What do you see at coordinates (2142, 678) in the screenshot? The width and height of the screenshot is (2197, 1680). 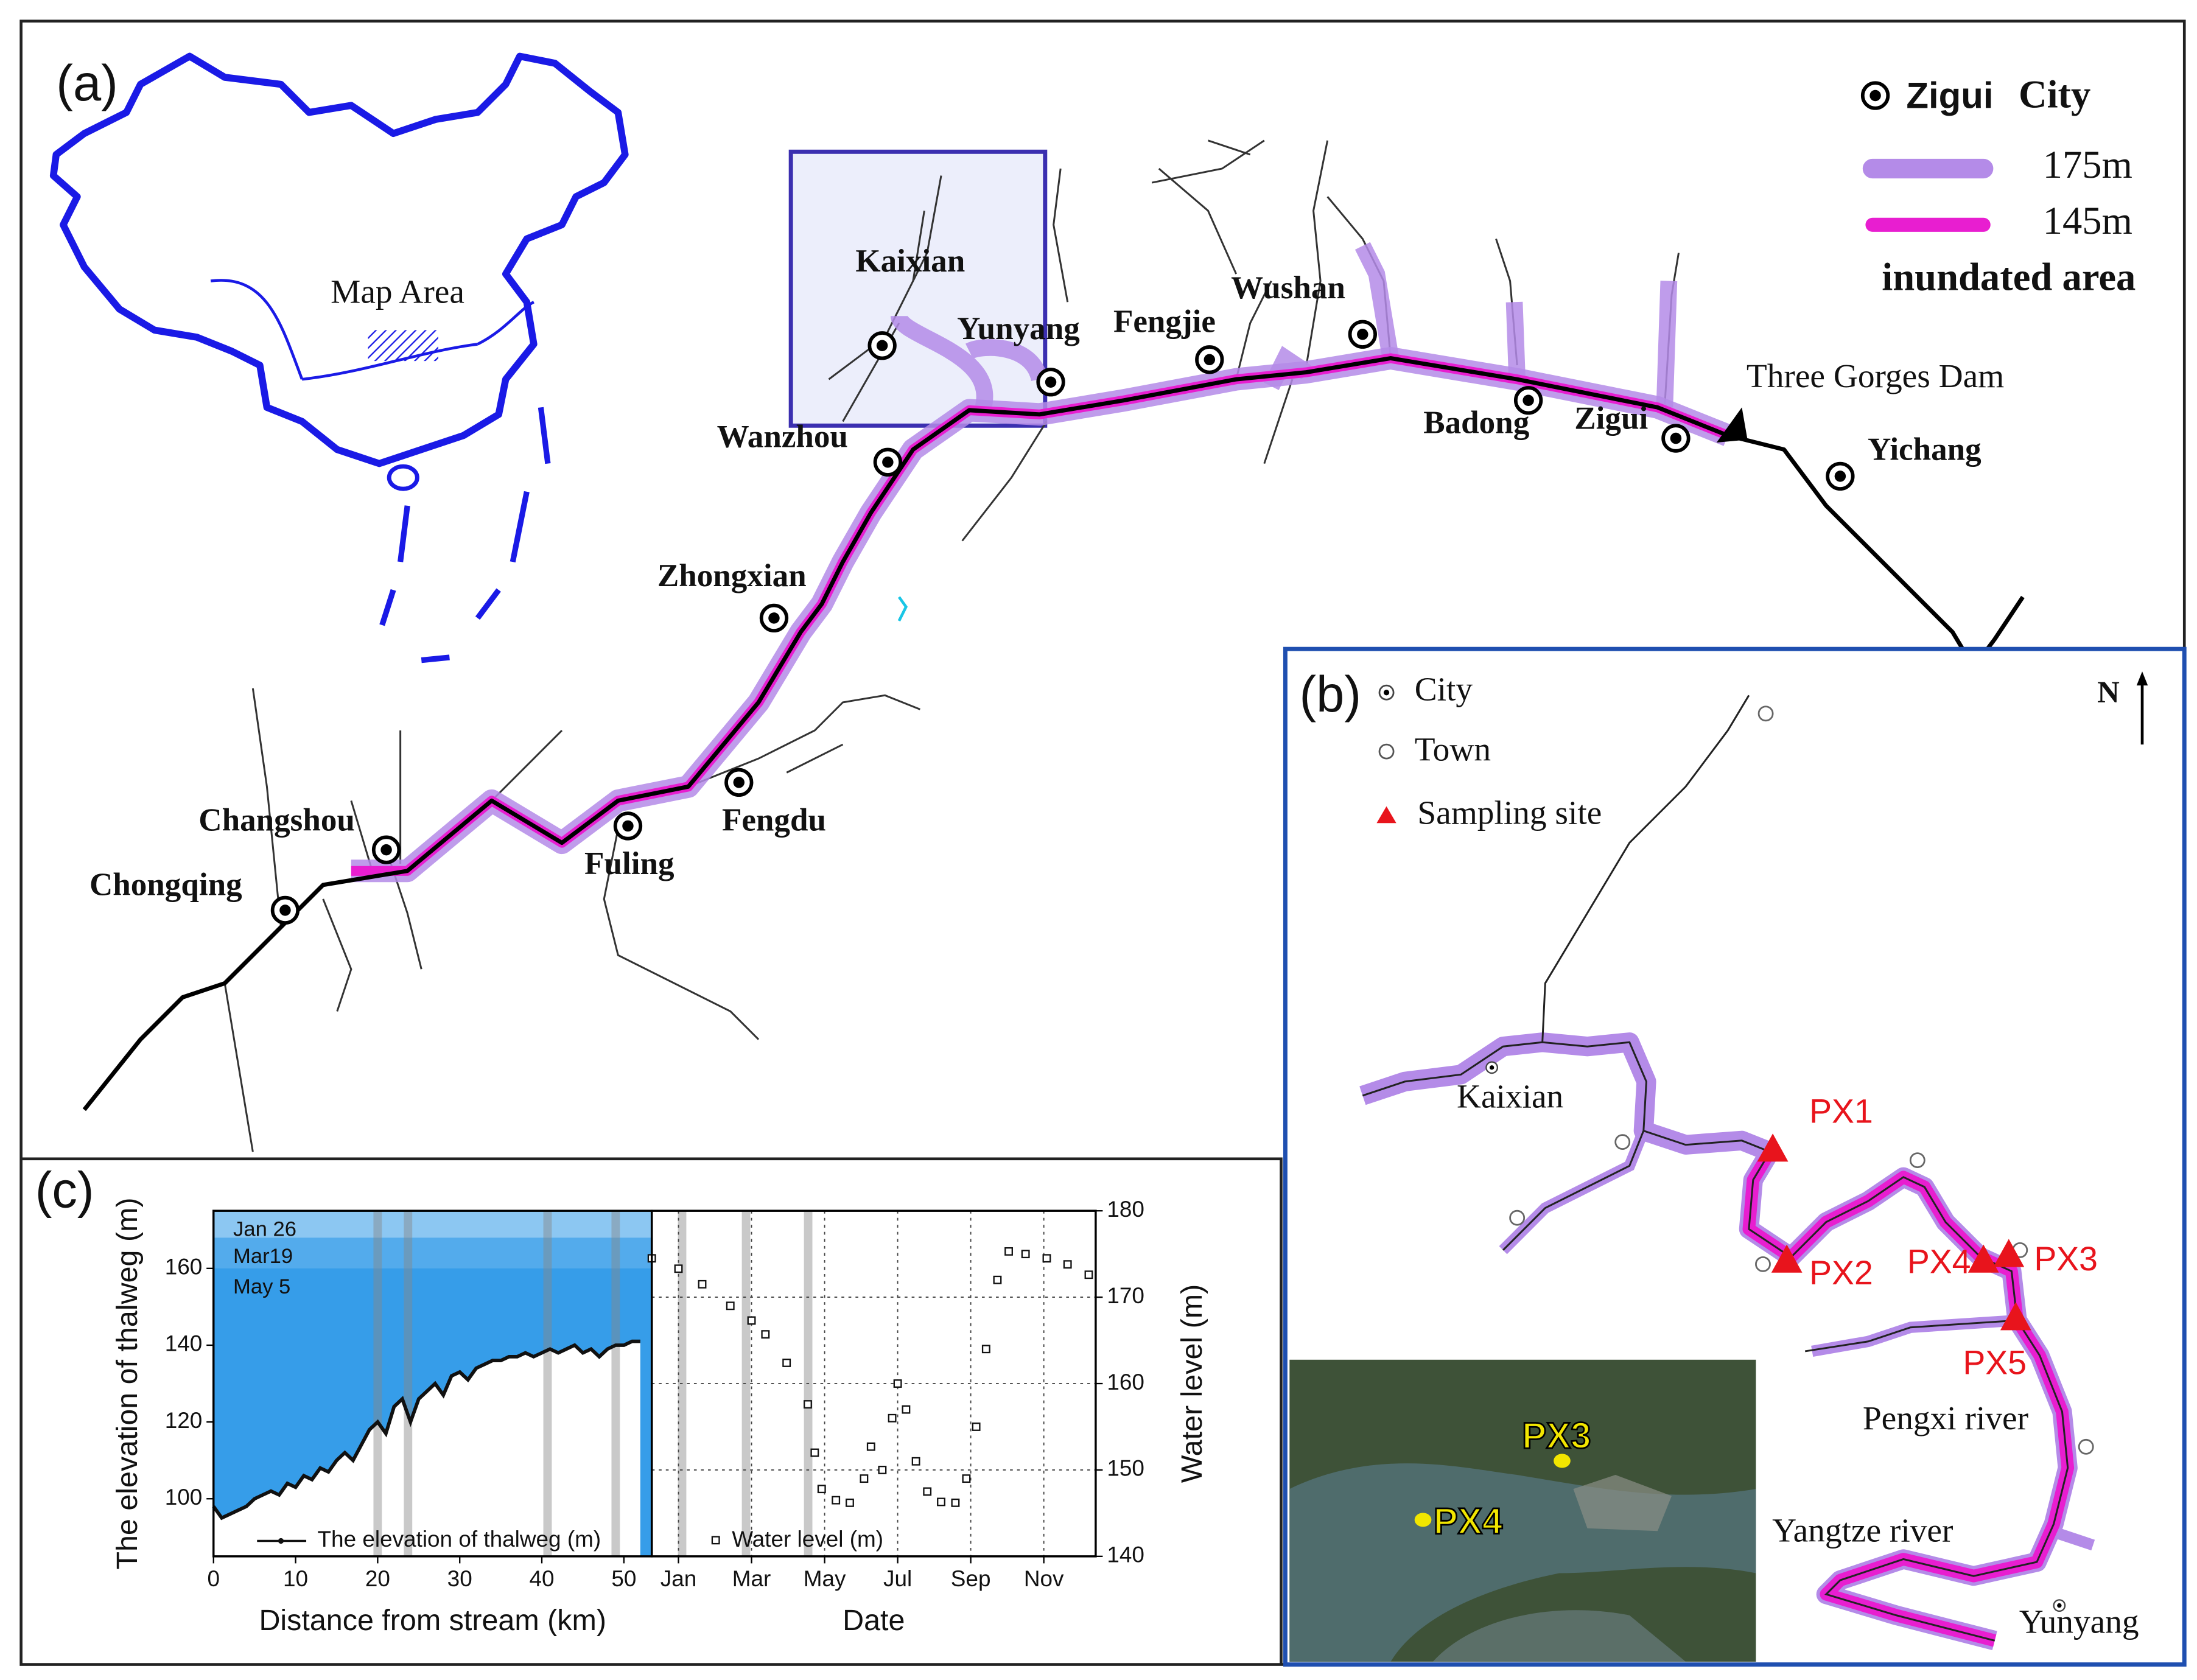 I see `north-arrowhead` at bounding box center [2142, 678].